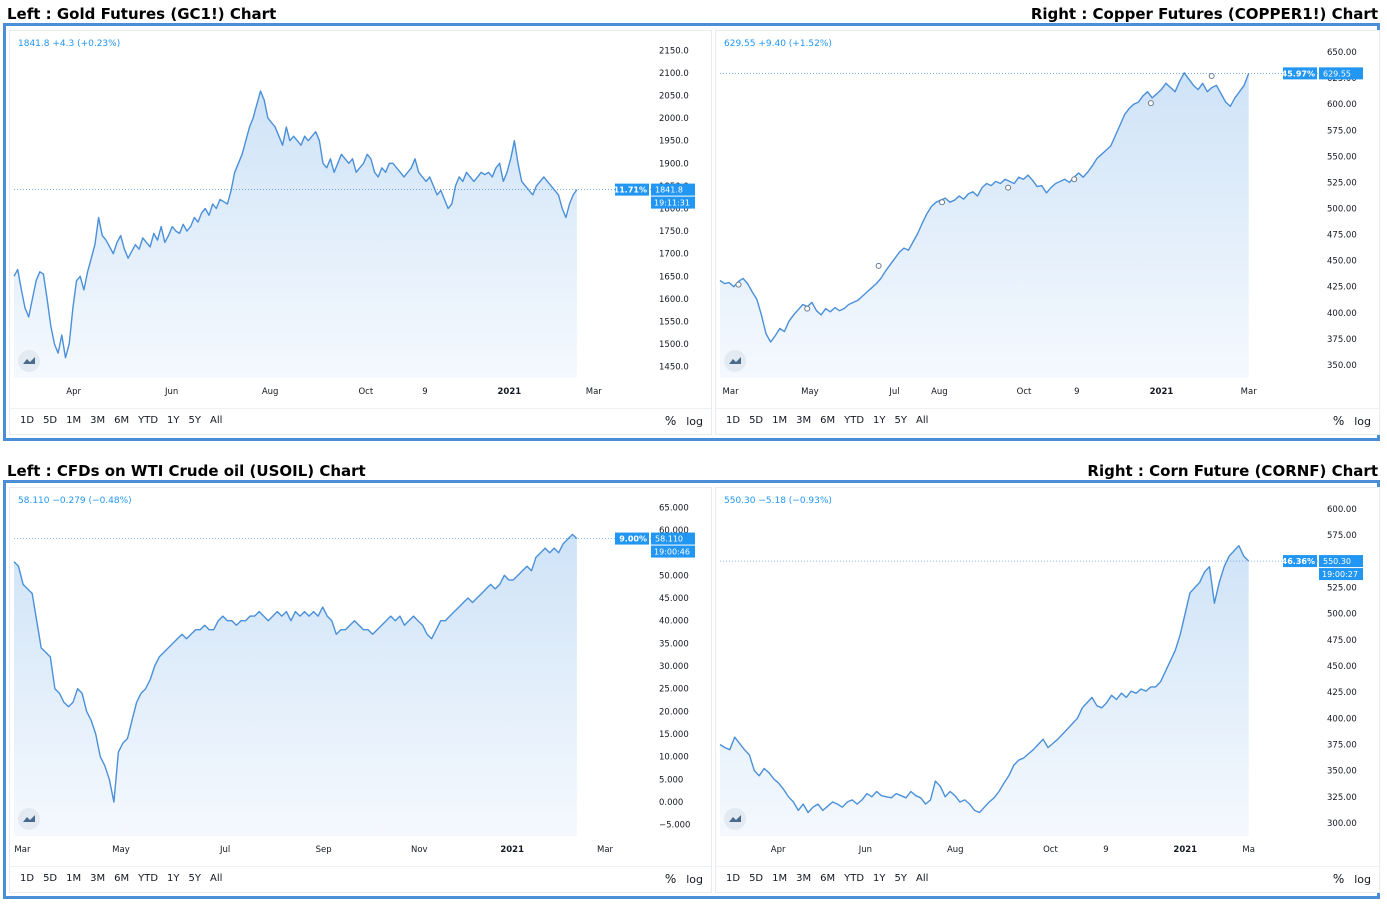 This screenshot has height=905, width=1387. What do you see at coordinates (1337, 561) in the screenshot?
I see `last-price-label: 550.30` at bounding box center [1337, 561].